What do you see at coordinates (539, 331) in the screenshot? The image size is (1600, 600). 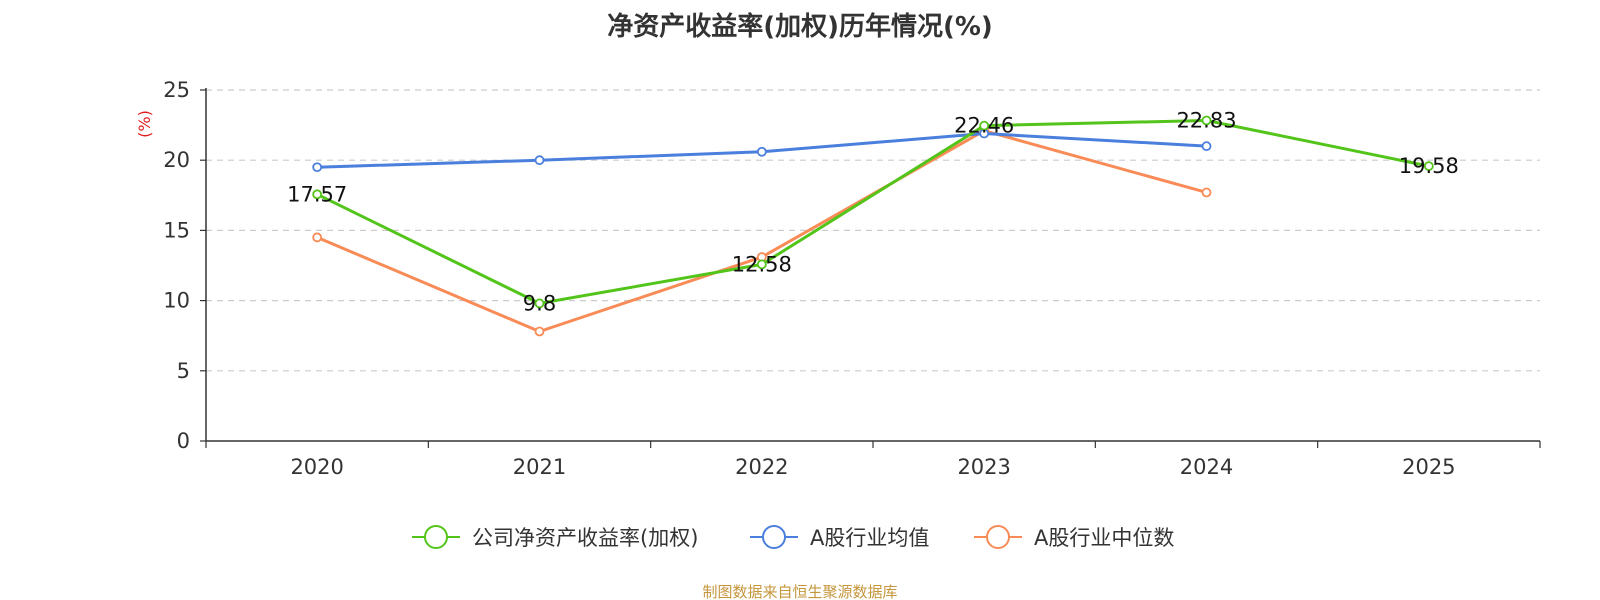 I see `series-2-point-2021` at bounding box center [539, 331].